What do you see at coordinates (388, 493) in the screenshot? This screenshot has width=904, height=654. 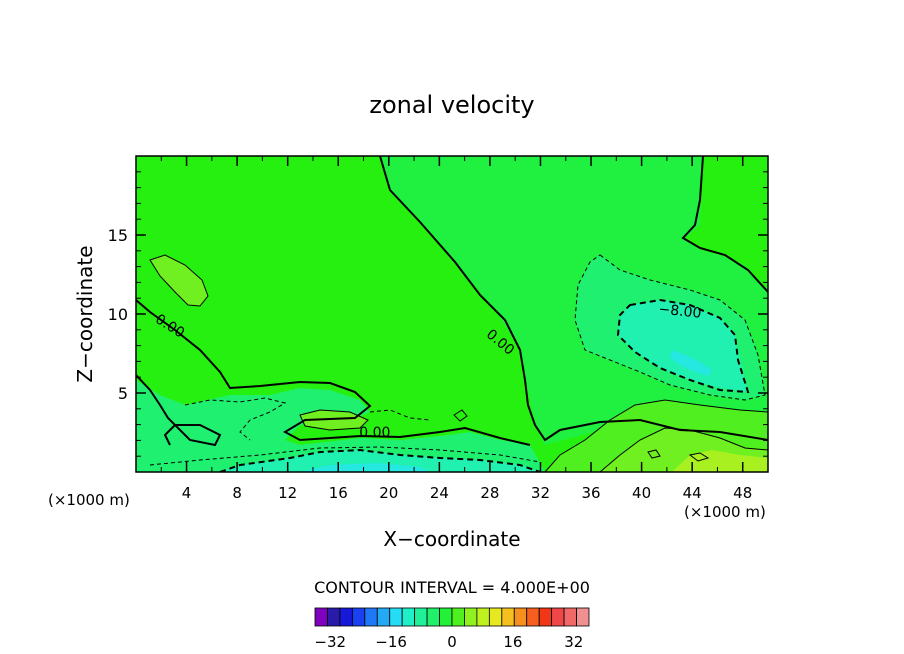 I see `x-tick-label: 20` at bounding box center [388, 493].